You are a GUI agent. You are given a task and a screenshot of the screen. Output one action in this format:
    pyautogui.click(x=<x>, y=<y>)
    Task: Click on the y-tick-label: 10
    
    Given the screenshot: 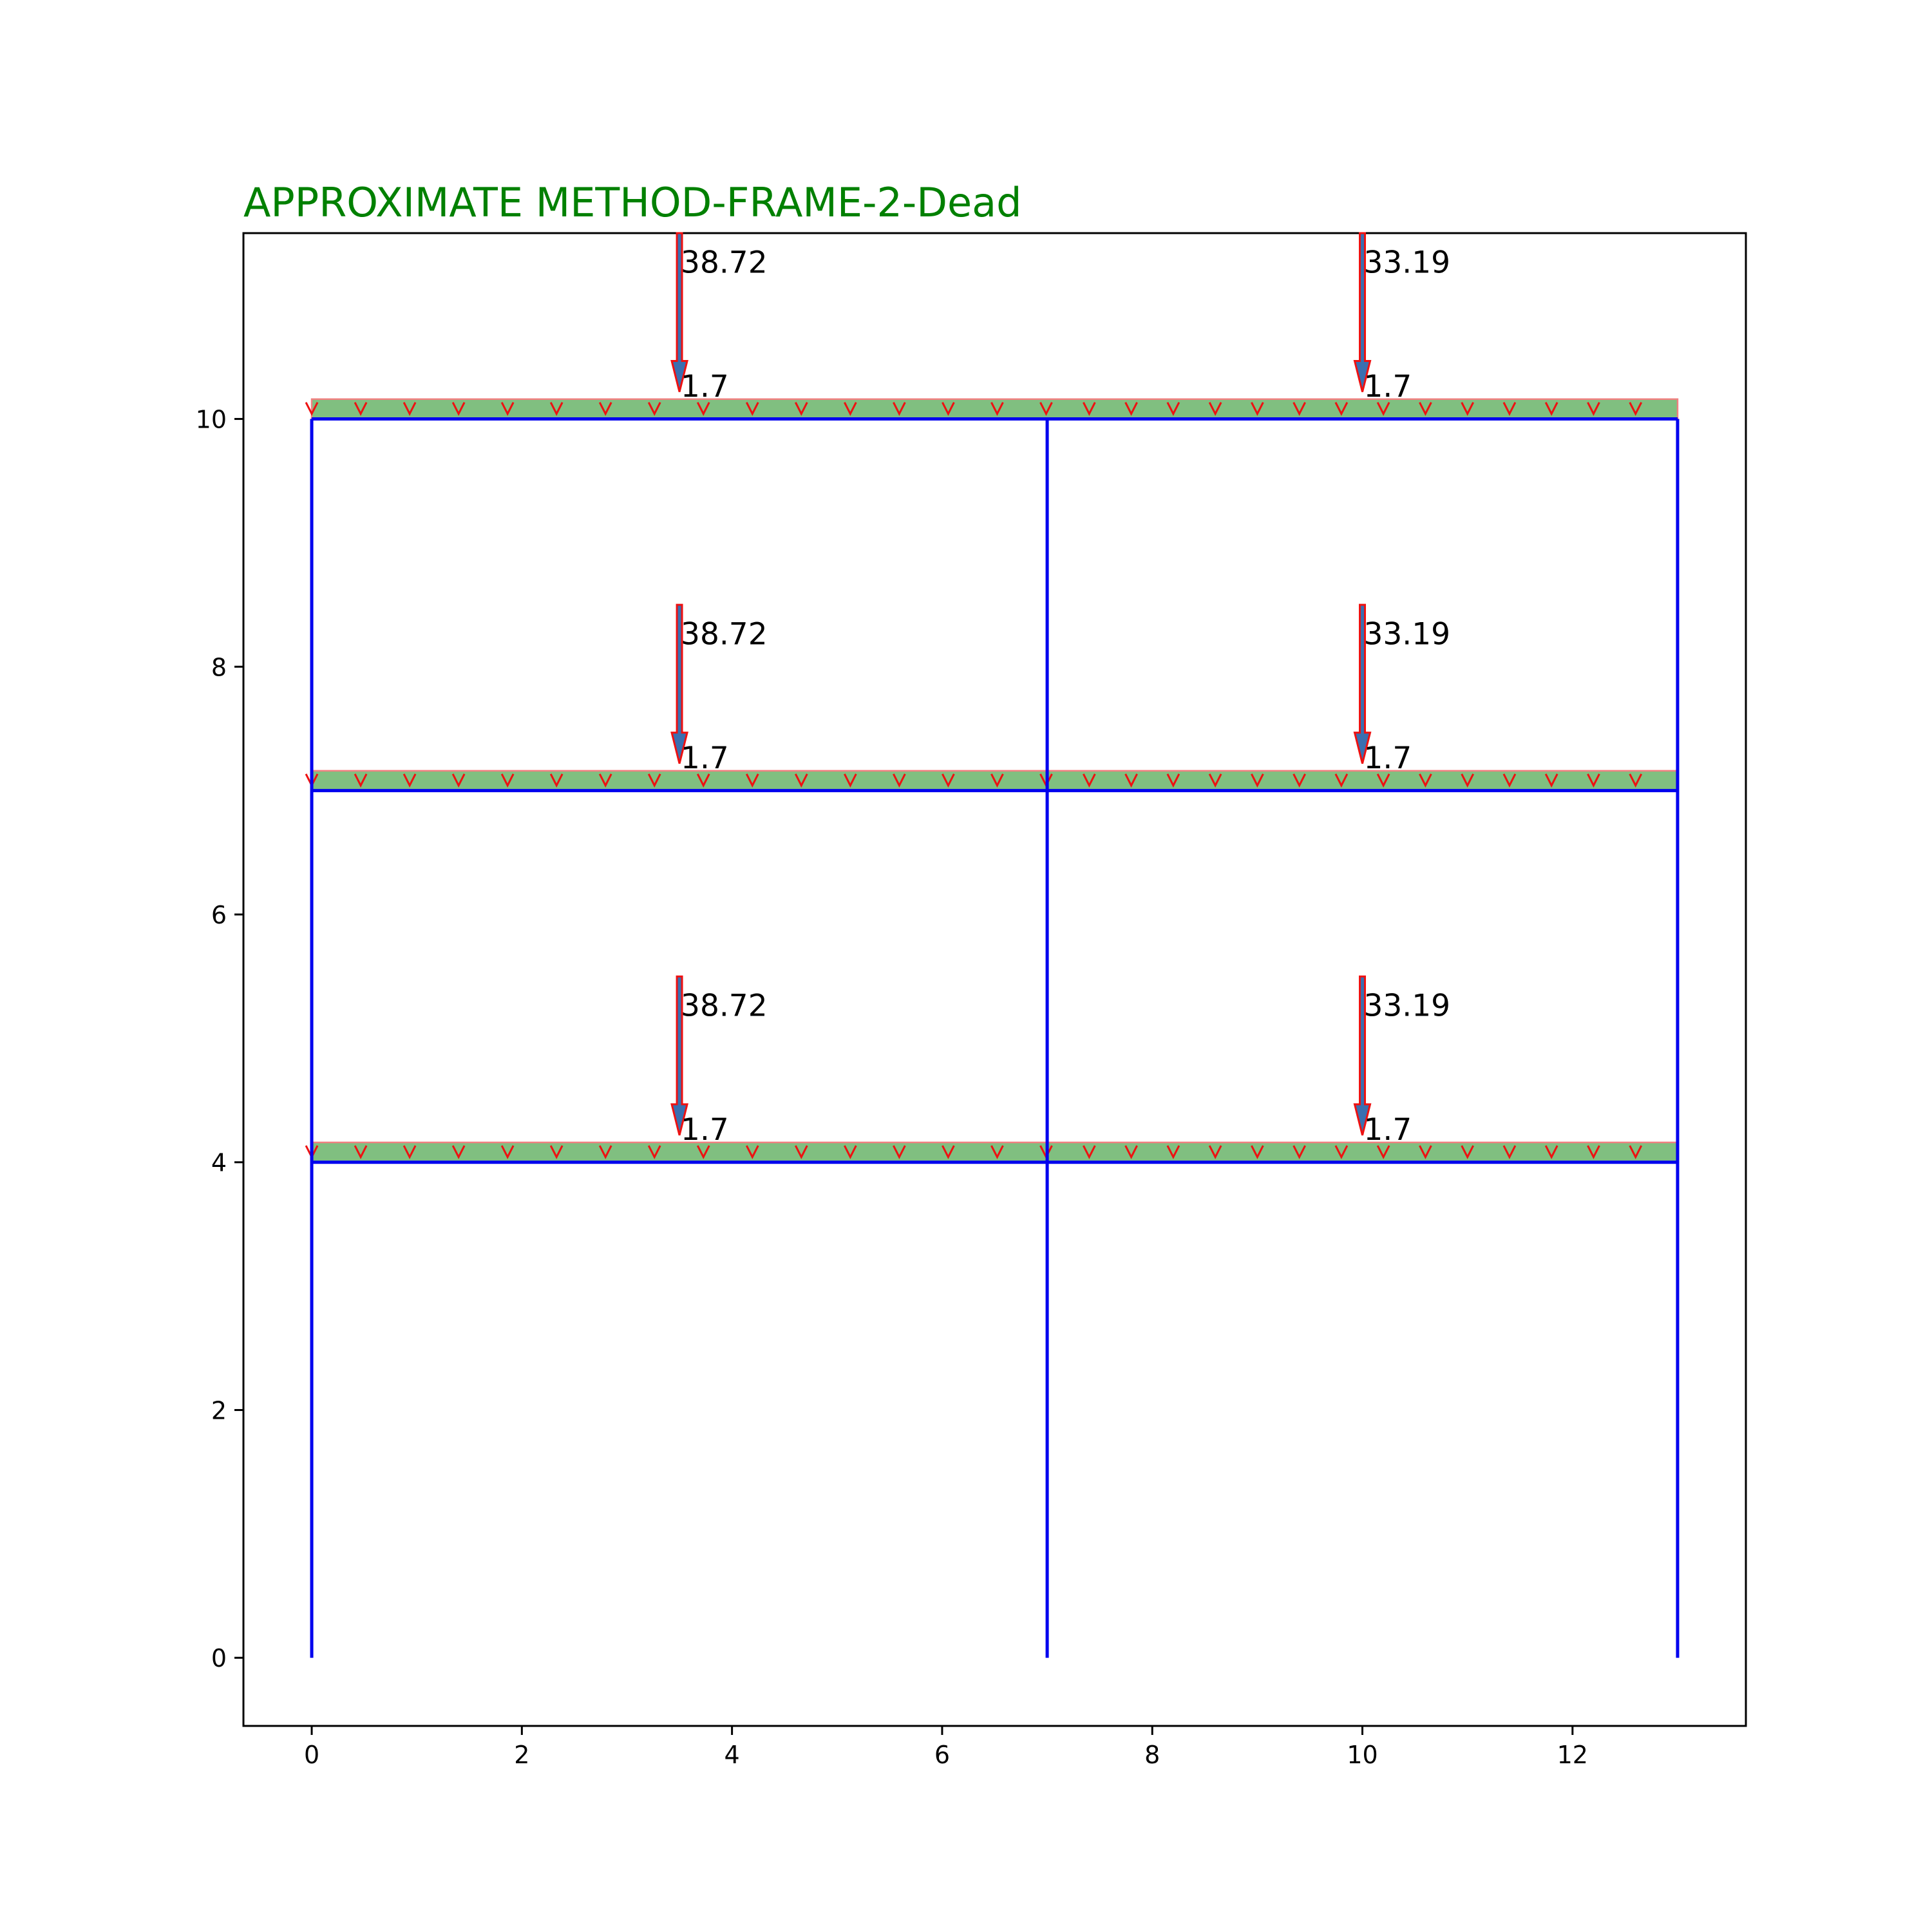 What is the action you would take?
    pyautogui.click(x=211, y=420)
    